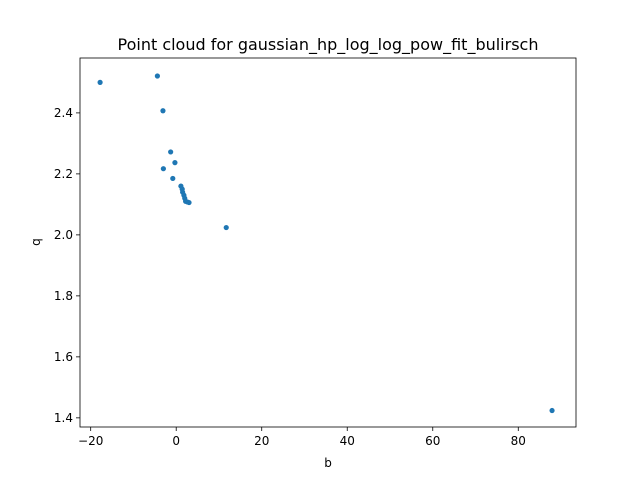  Describe the element at coordinates (302, 437) in the screenshot. I see `x-axis-ticks: −20 0 20 40 60 80` at that location.